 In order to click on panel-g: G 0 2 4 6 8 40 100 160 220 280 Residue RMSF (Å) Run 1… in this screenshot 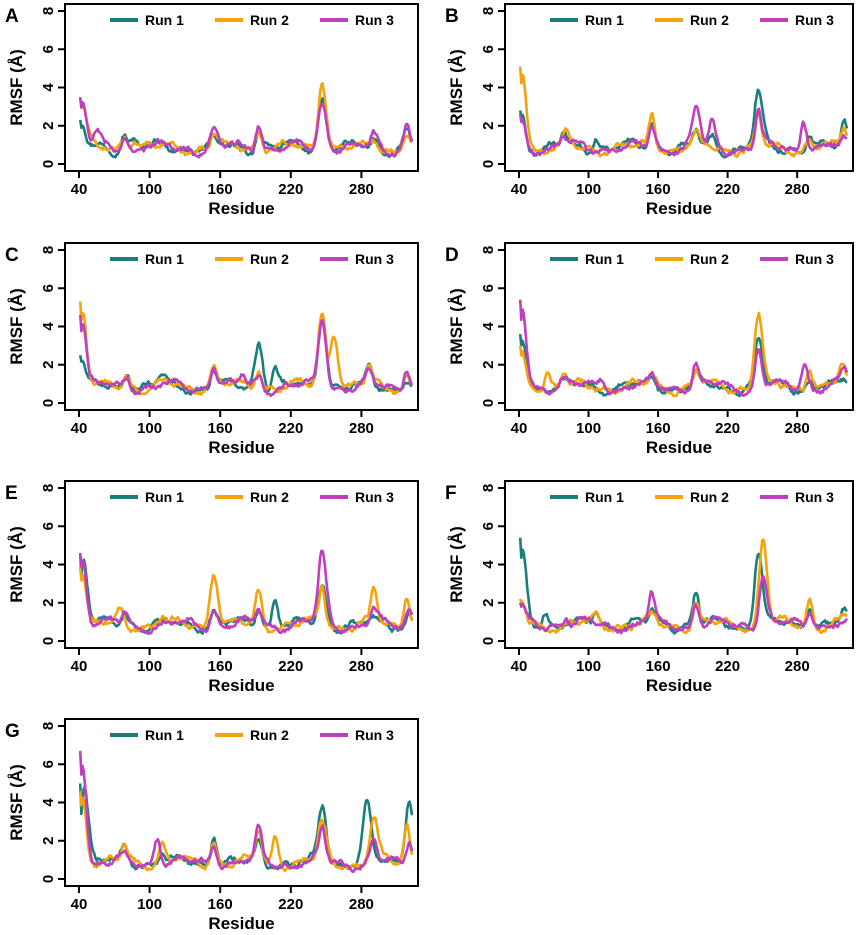, I will do `click(212, 825)`.